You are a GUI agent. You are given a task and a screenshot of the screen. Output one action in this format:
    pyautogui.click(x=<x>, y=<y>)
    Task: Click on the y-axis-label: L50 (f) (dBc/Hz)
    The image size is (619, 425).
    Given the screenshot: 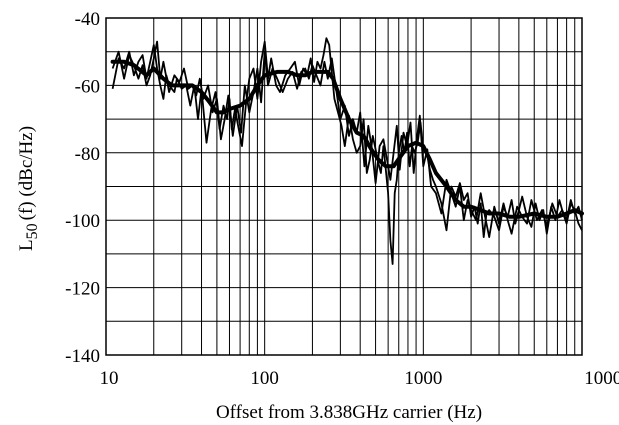 What is the action you would take?
    pyautogui.click(x=28, y=188)
    